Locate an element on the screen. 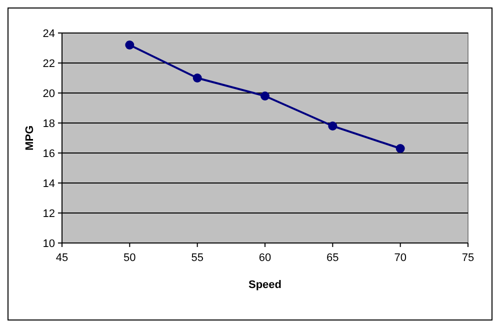 The width and height of the screenshot is (500, 332). x-axis-title: Speed is located at coordinates (265, 285).